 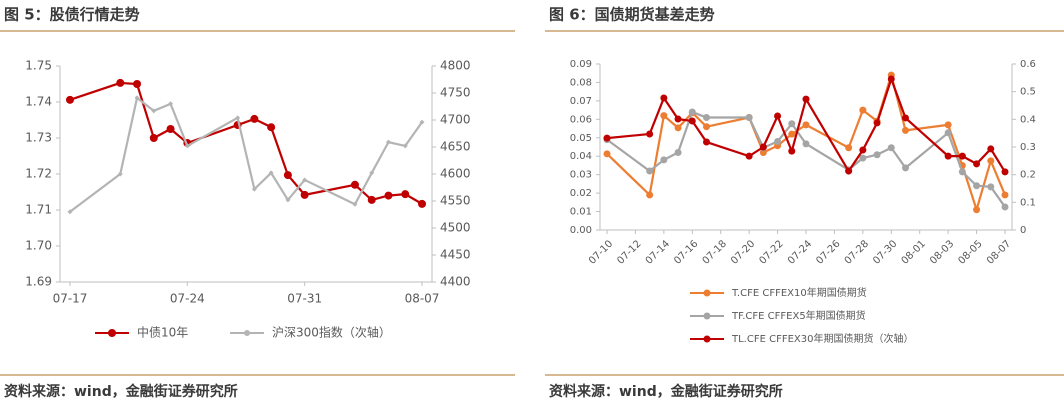 What do you see at coordinates (715, 252) in the screenshot?
I see `x-tick-label: 07-18` at bounding box center [715, 252].